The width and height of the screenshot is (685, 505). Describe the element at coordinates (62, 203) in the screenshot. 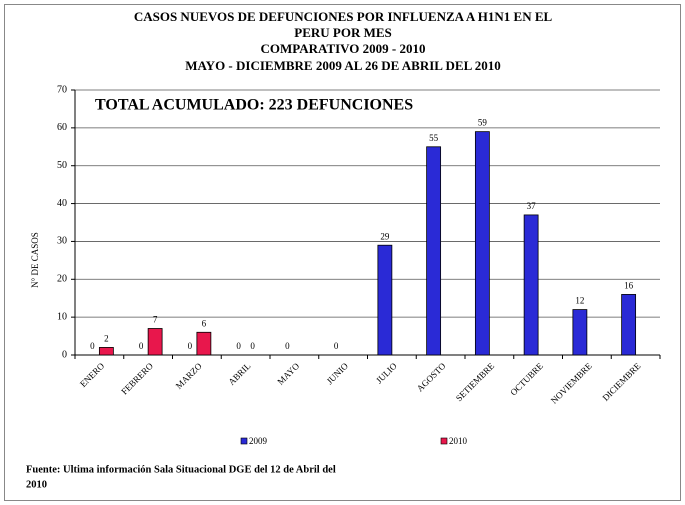

I see `y-tick-label: 40` at that location.